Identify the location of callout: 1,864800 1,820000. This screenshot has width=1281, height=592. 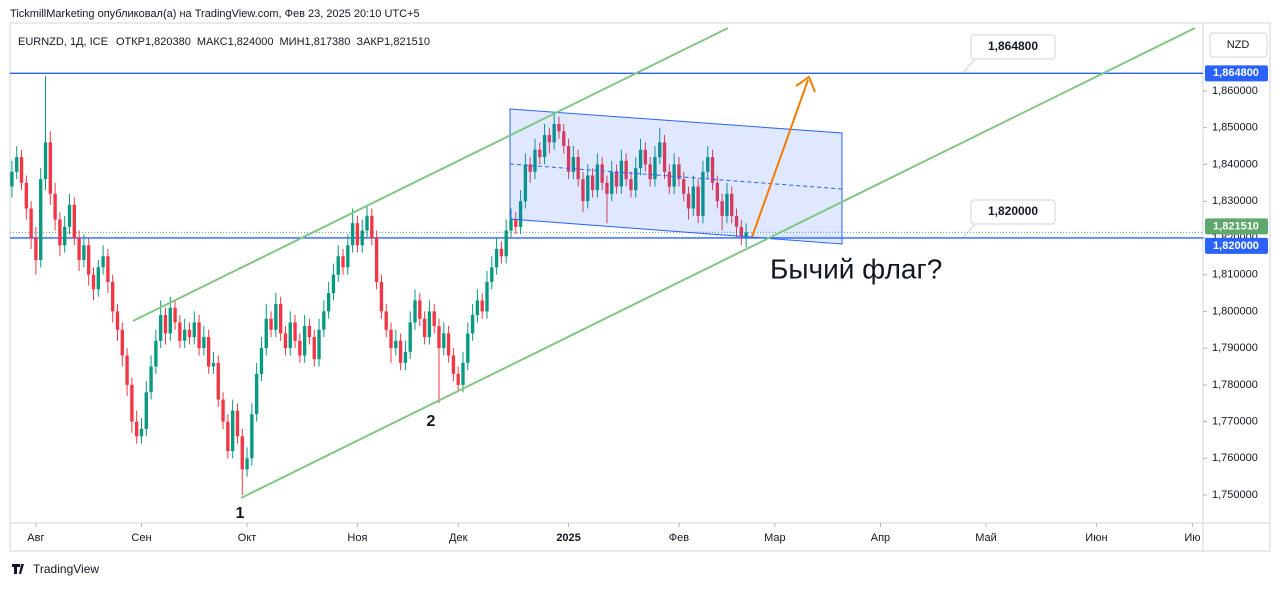
(1008, 137).